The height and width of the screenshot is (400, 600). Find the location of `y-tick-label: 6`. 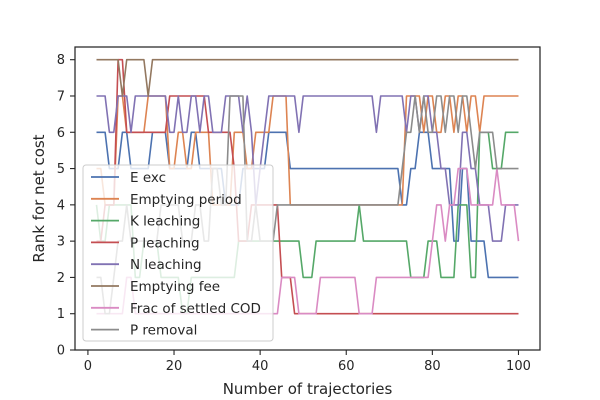

y-tick-label: 6 is located at coordinates (61, 133).